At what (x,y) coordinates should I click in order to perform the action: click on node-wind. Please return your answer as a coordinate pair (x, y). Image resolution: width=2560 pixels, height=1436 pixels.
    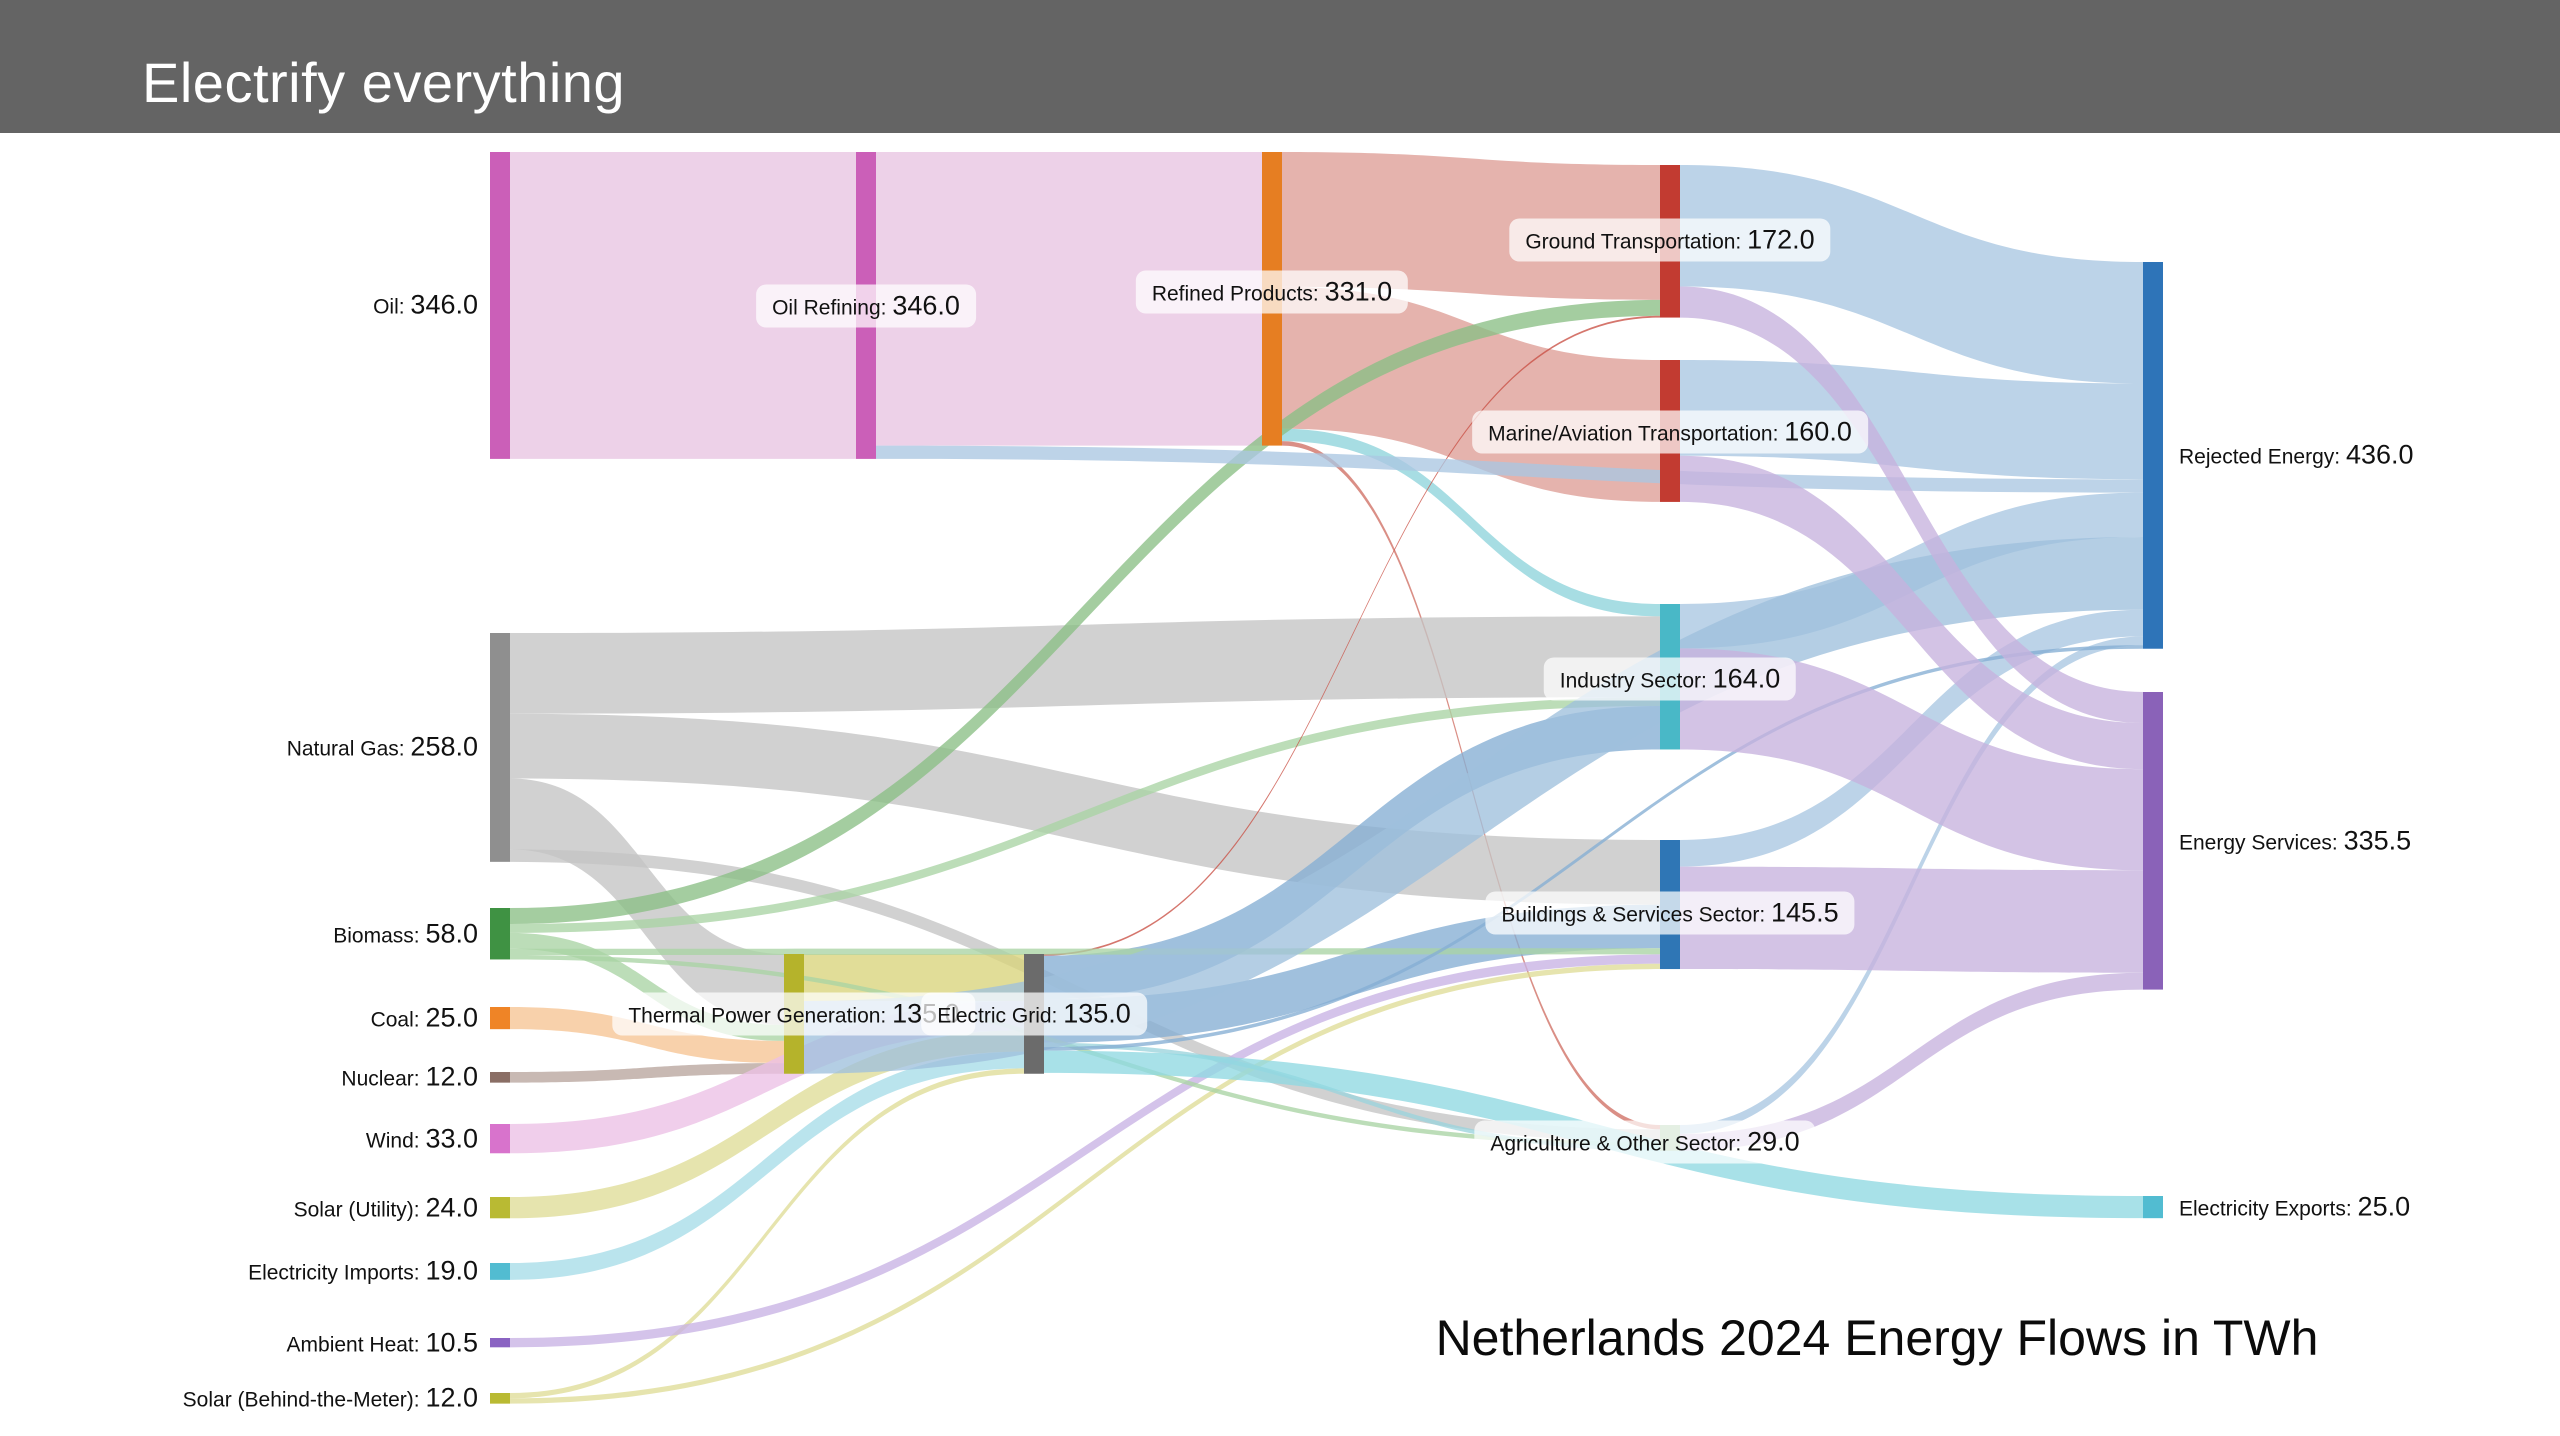
    Looking at the image, I should click on (500, 1139).